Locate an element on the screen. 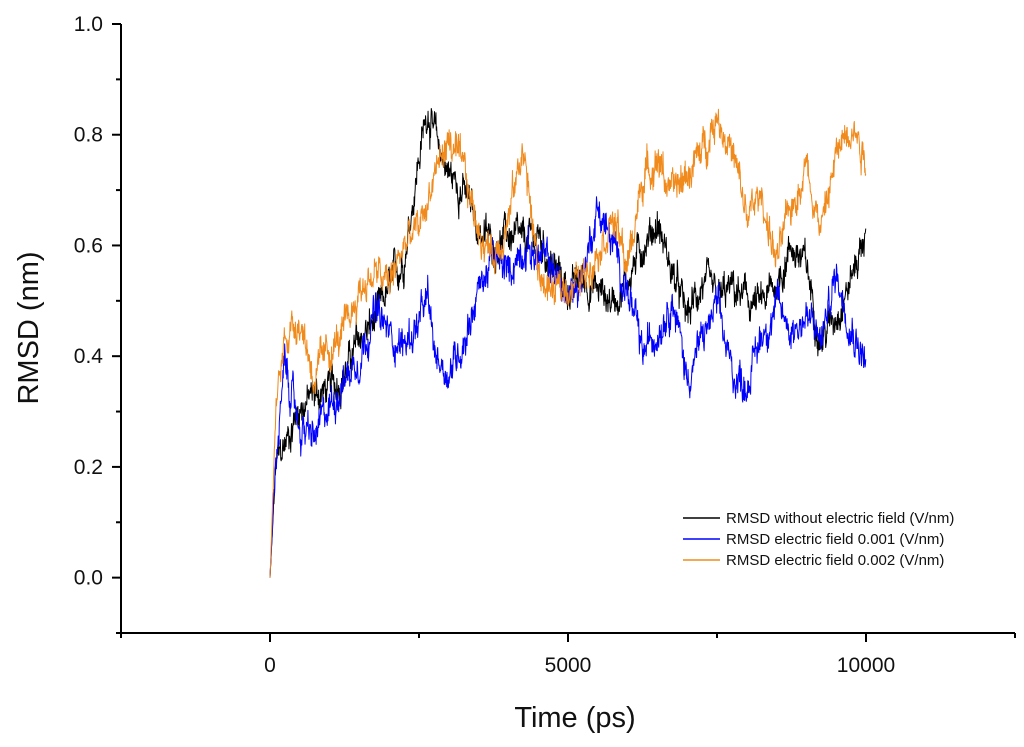  y-tick-label: 0.4 is located at coordinates (89, 356).